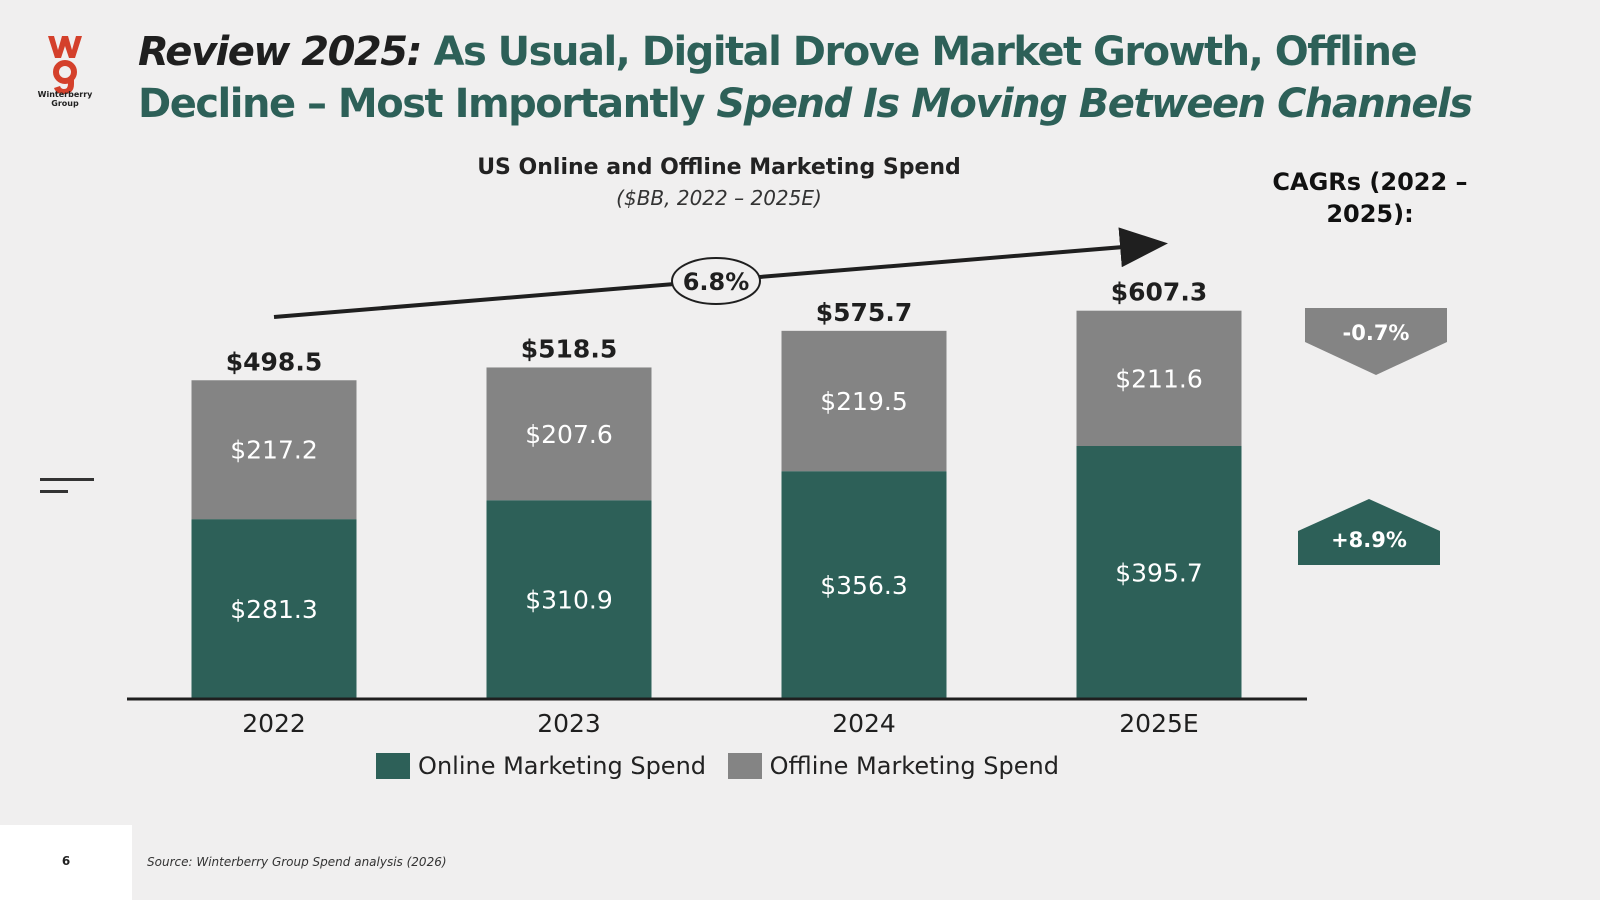 The image size is (1600, 900). I want to click on data-label-online-2024: $356.3, so click(863, 585).